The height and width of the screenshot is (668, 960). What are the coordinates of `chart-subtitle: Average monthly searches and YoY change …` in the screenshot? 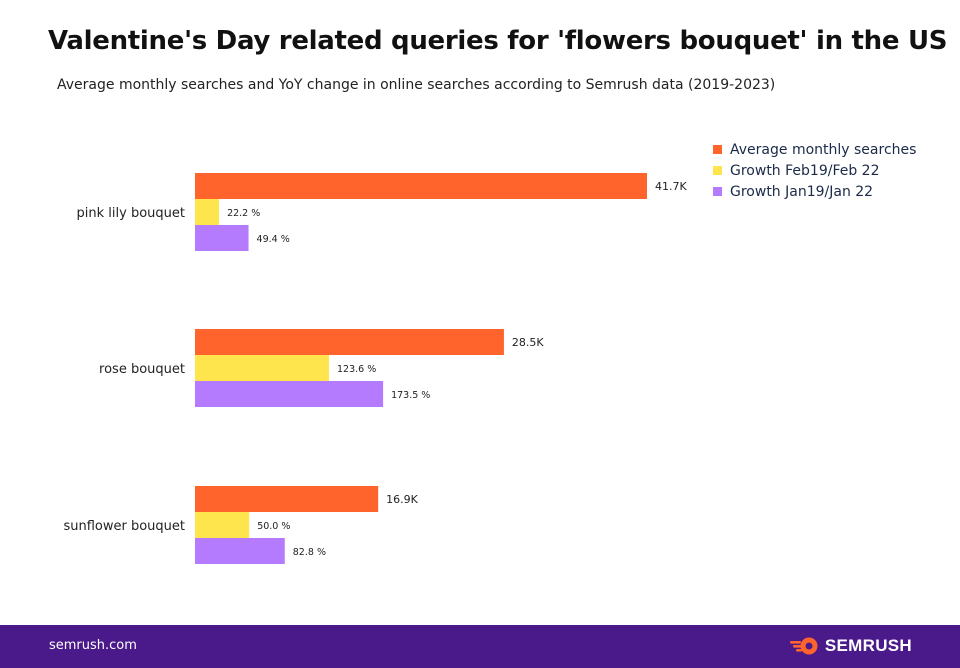 It's located at (416, 85).